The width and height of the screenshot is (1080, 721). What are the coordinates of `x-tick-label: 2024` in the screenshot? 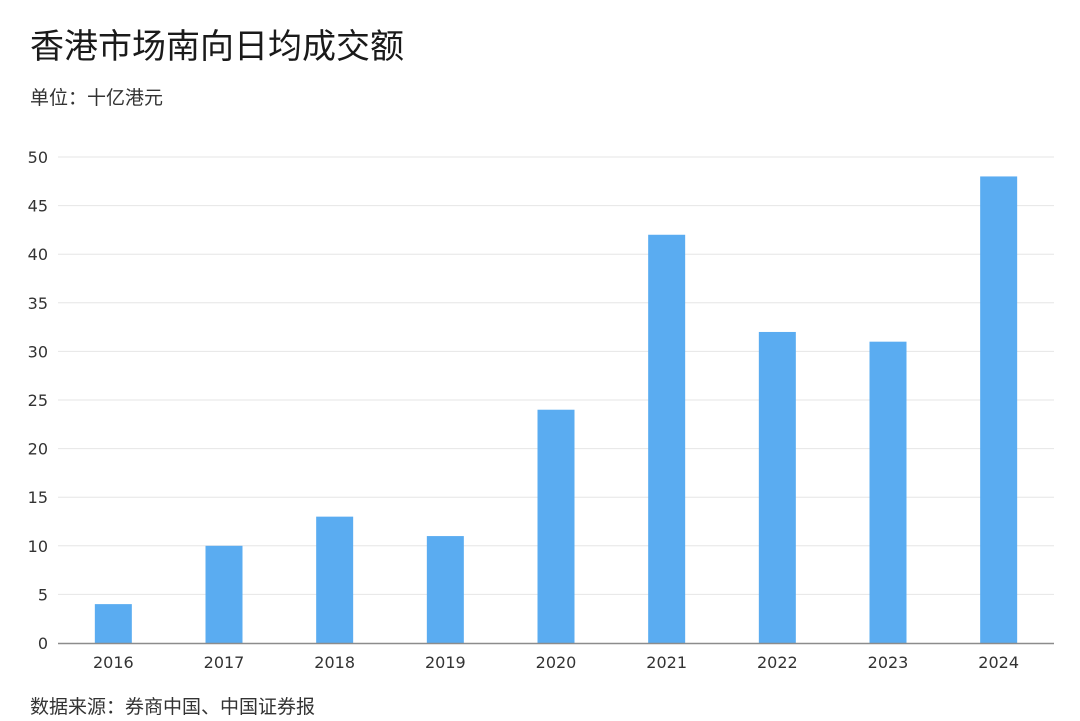 It's located at (998, 662).